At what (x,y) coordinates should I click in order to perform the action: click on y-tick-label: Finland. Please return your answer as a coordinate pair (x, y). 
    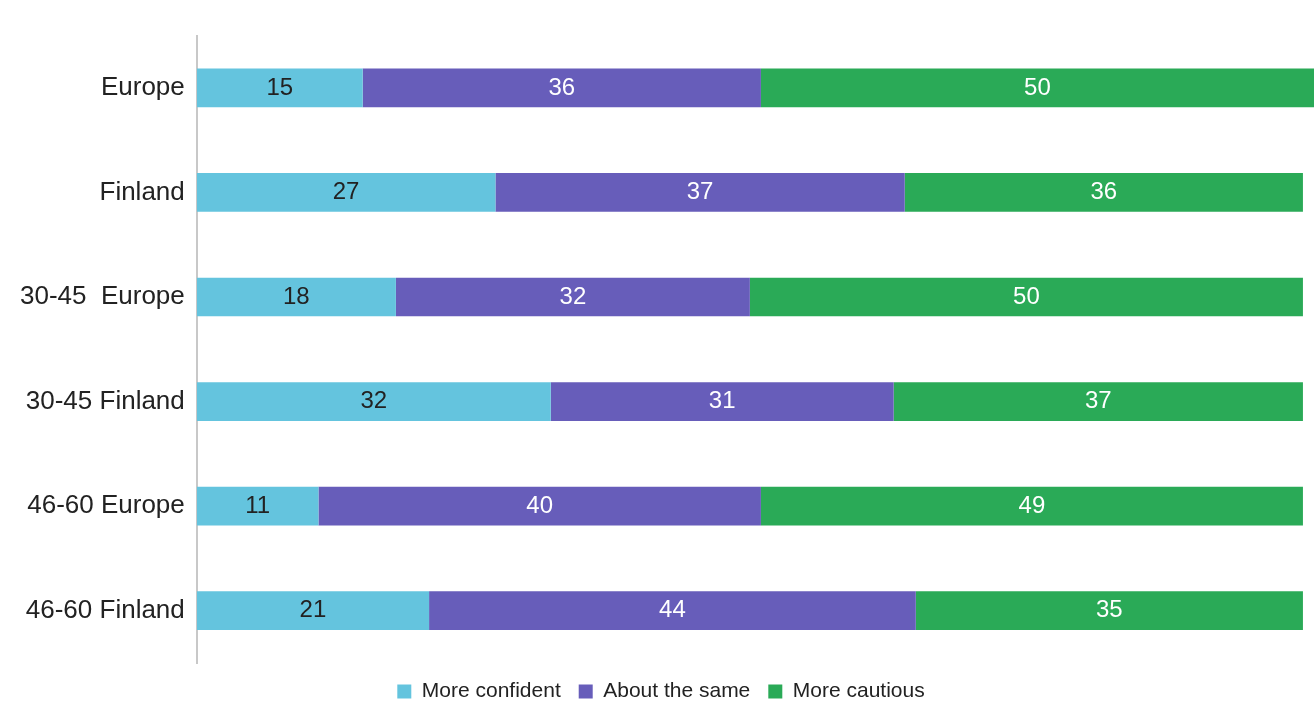
    Looking at the image, I should click on (142, 190).